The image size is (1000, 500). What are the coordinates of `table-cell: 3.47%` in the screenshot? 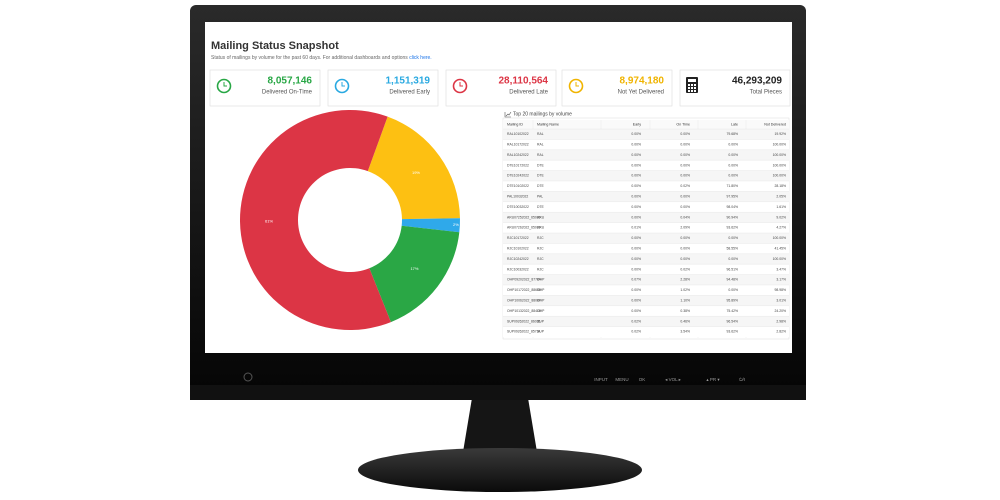 It's located at (781, 269).